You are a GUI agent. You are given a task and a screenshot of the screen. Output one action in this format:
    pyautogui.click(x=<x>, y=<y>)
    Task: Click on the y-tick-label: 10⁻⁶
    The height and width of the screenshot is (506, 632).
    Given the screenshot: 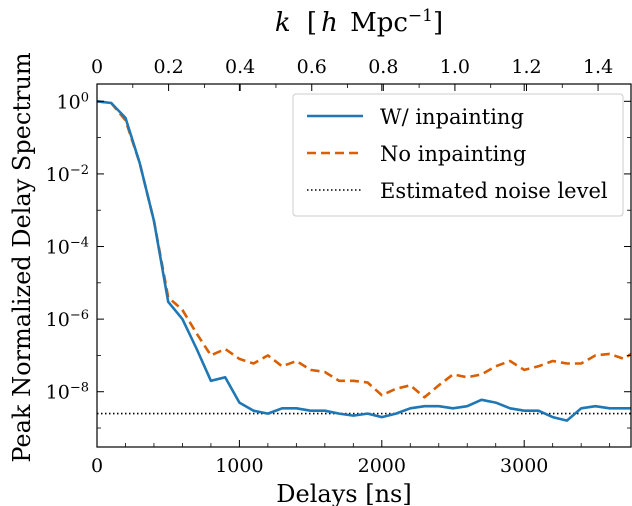 What is the action you would take?
    pyautogui.click(x=67, y=320)
    